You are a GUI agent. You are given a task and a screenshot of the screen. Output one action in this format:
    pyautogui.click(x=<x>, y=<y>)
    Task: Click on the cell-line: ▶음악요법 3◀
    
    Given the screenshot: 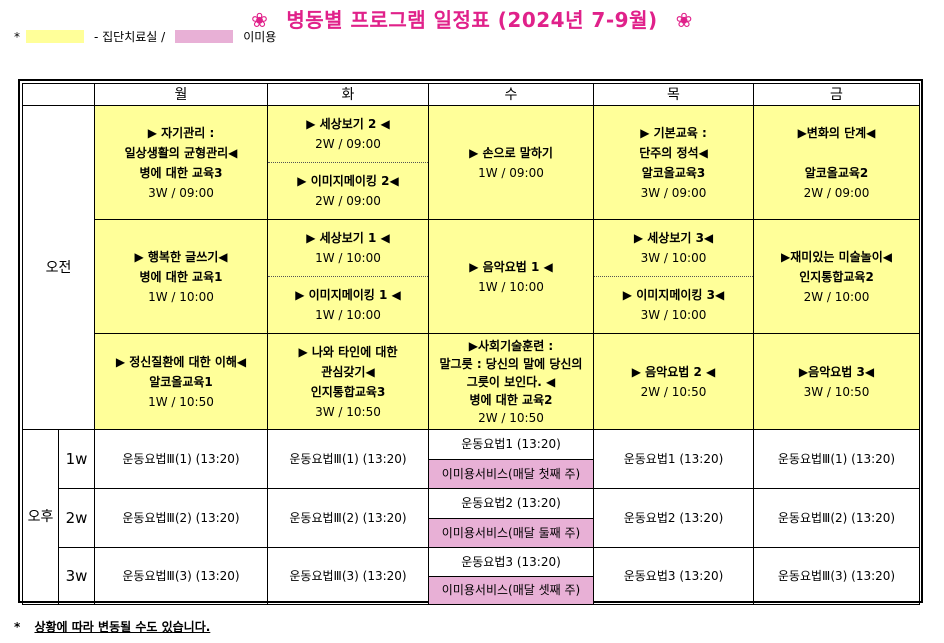 What is the action you would take?
    pyautogui.click(x=836, y=371)
    